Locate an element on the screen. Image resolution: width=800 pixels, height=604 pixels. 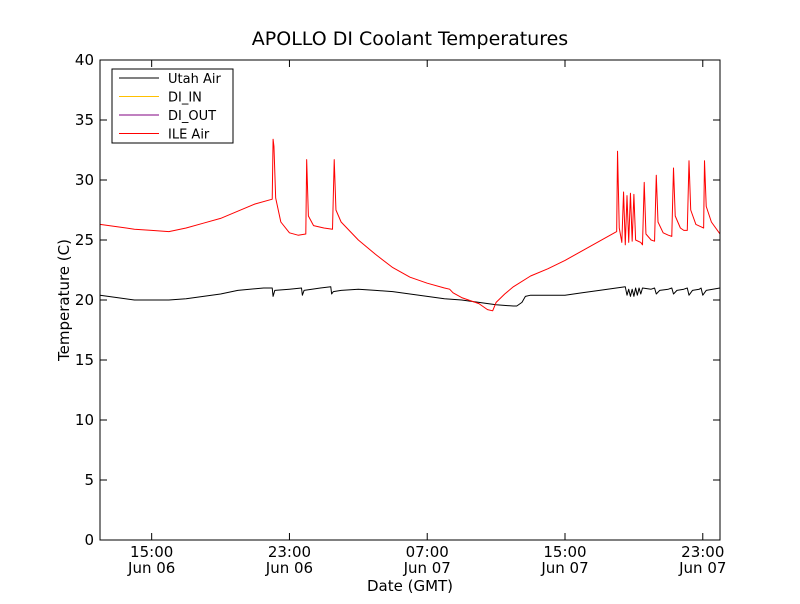
y-tick-label: 10 is located at coordinates (84, 420).